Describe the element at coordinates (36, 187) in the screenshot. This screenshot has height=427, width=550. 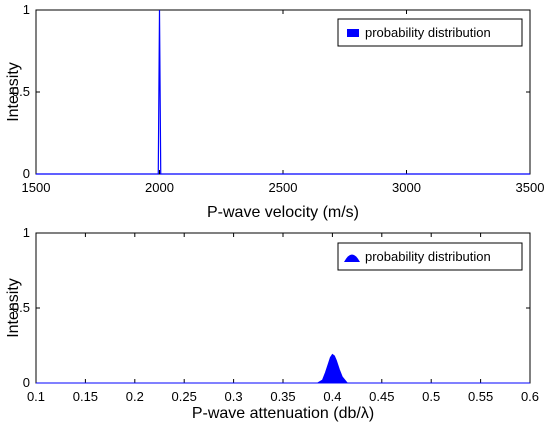
I see `x-tick-label: 1500` at that location.